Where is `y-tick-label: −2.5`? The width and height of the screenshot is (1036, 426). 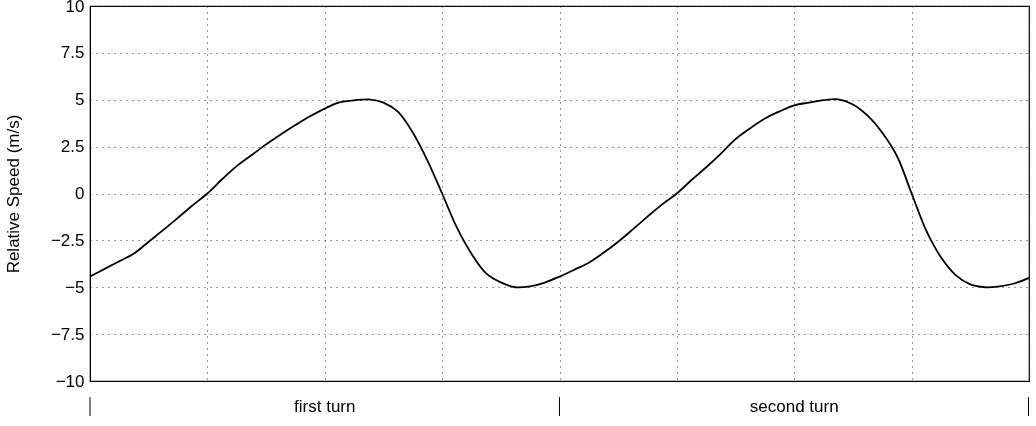 y-tick-label: −2.5 is located at coordinates (67, 240).